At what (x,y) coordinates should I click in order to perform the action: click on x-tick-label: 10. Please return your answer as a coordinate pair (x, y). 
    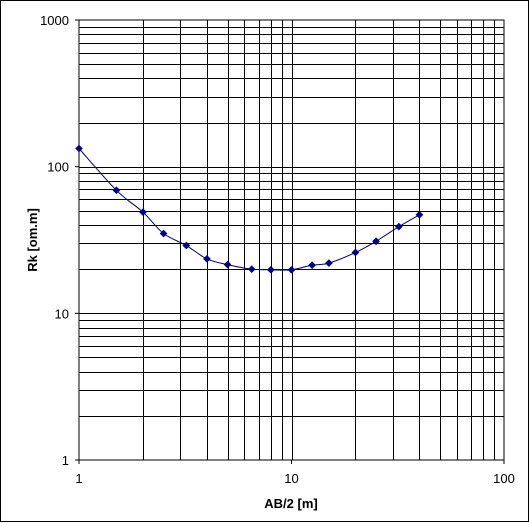
    Looking at the image, I should click on (291, 478).